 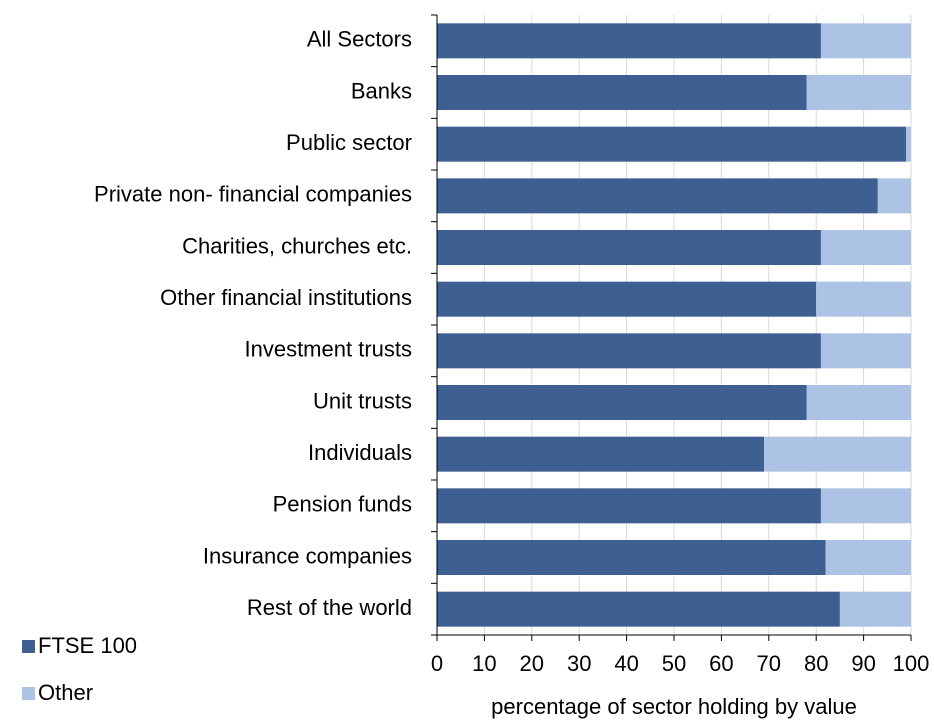 I want to click on y-tick-label: Investment trusts, so click(x=328, y=349).